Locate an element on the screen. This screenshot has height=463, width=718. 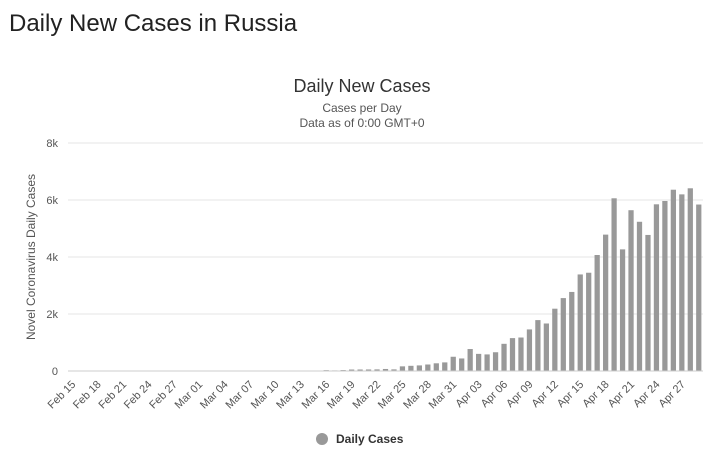
y-axis-label: Novel Coronavirus Daily Cases is located at coordinates (31, 257).